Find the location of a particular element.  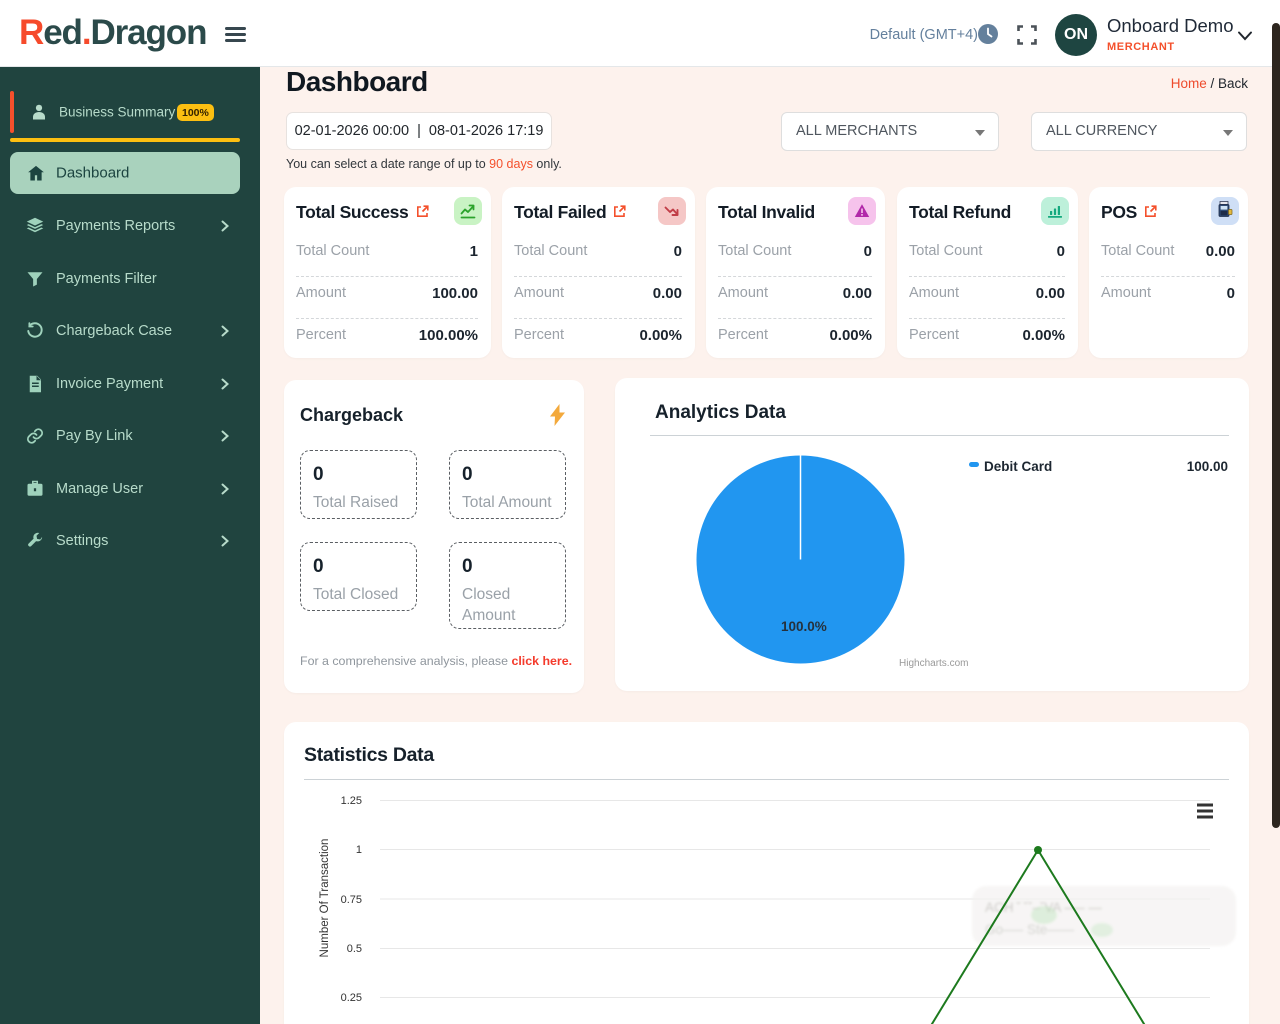

svg-text: 0.25 is located at coordinates (351, 998).